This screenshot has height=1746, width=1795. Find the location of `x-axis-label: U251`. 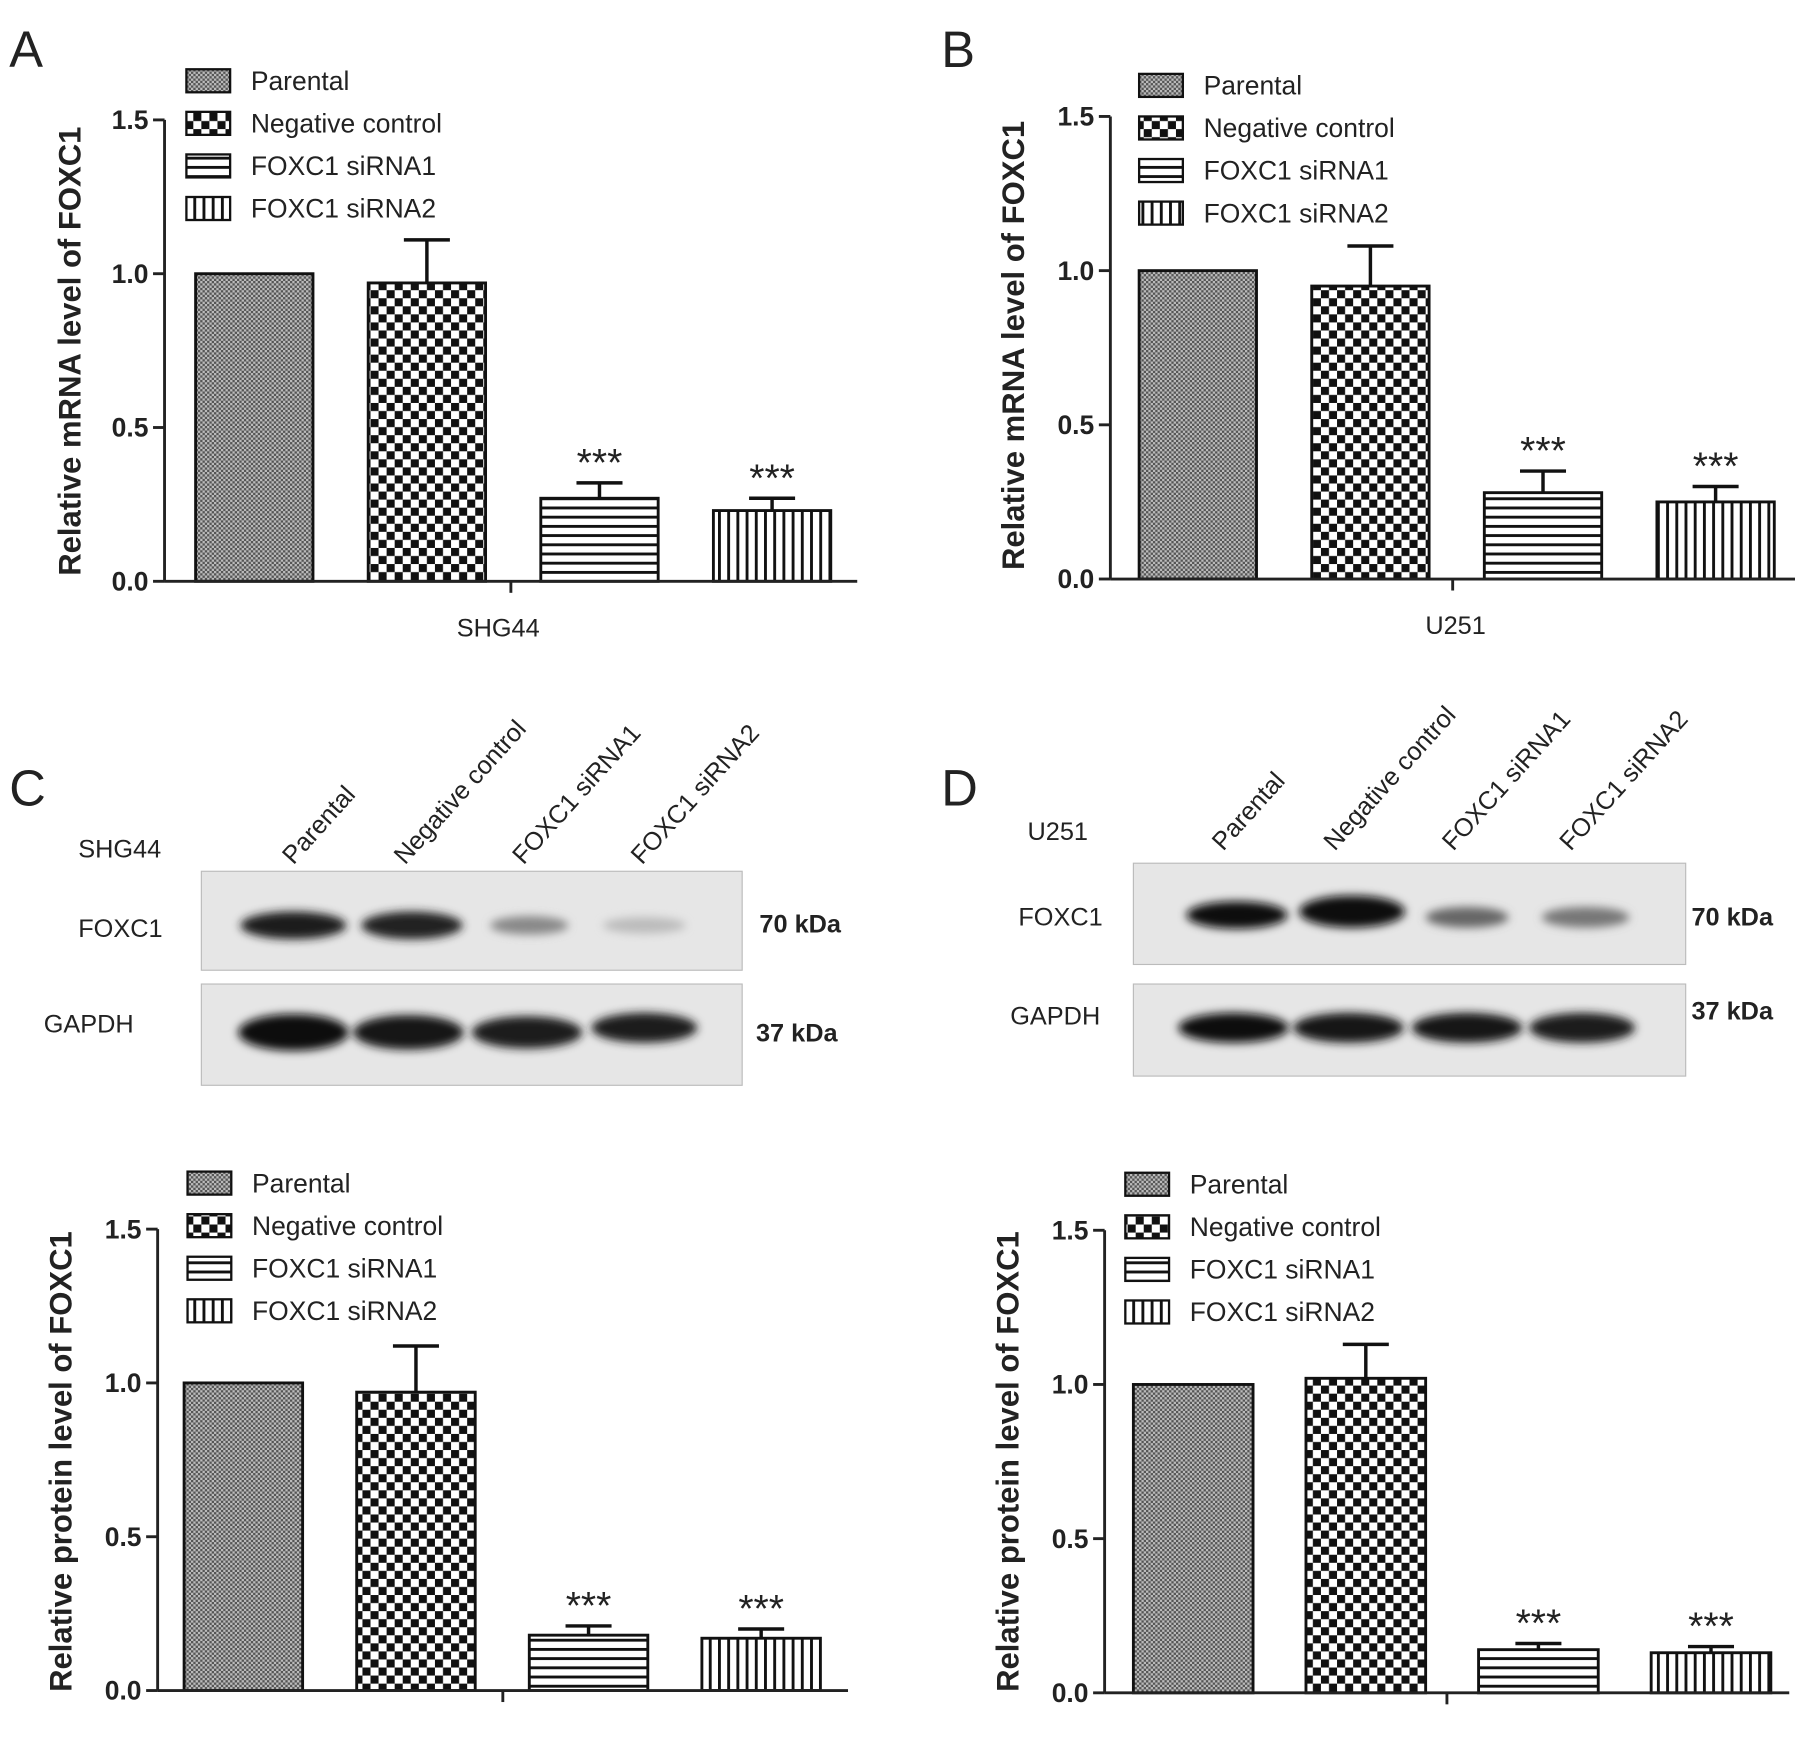

x-axis-label: U251 is located at coordinates (1455, 626).